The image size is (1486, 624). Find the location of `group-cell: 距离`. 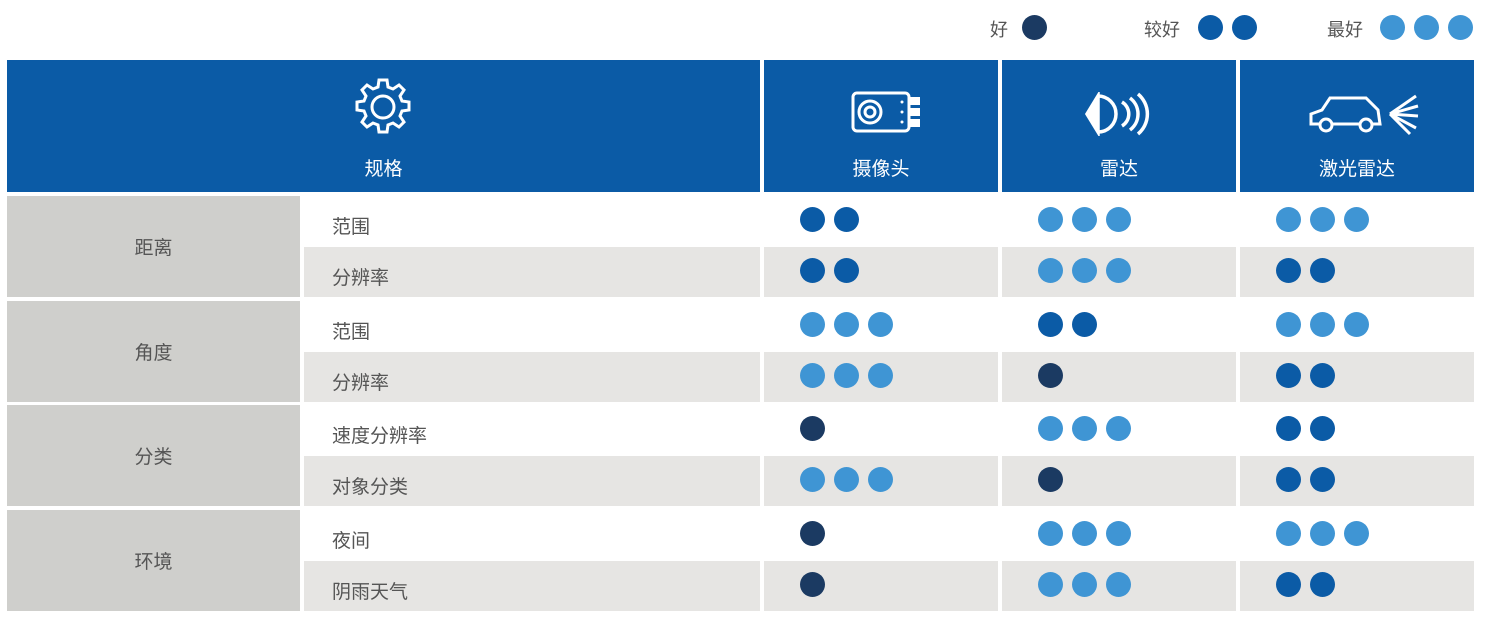

group-cell: 距离 is located at coordinates (153, 246).